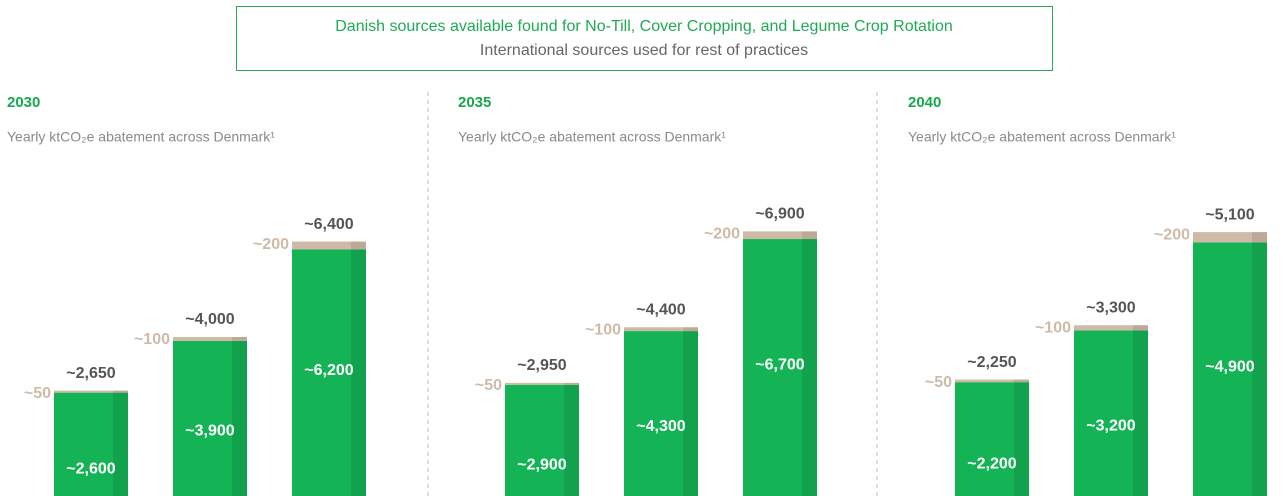  I want to click on value-label: ~4,900, so click(1229, 366).